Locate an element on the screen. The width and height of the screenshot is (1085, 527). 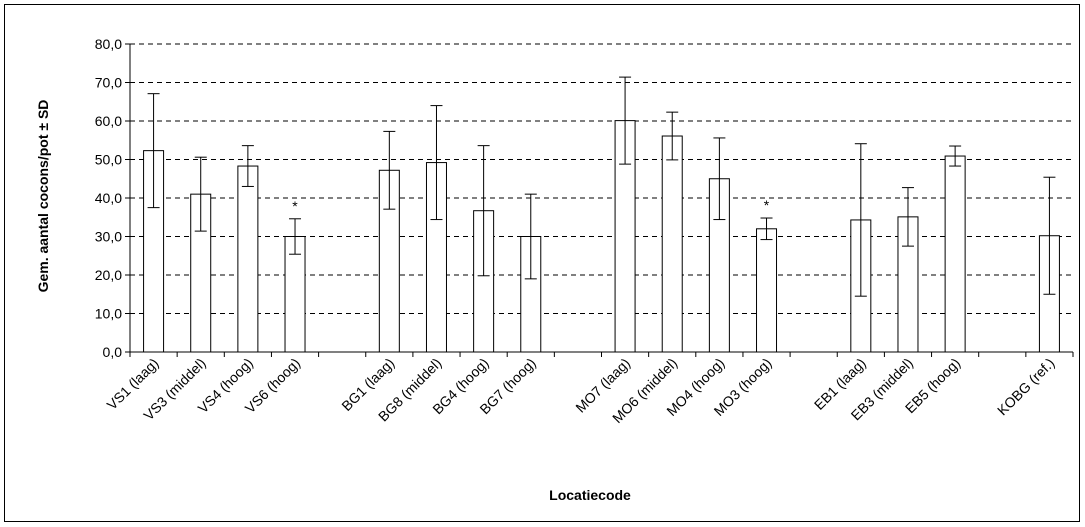
y-tick-label: 30,0 is located at coordinates (108, 237).